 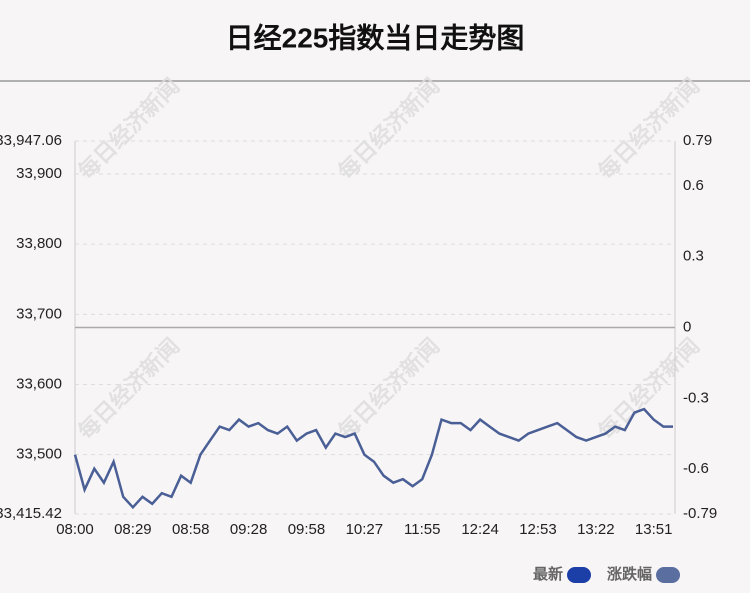 I want to click on y-tick-label: 33,700, so click(x=39, y=313).